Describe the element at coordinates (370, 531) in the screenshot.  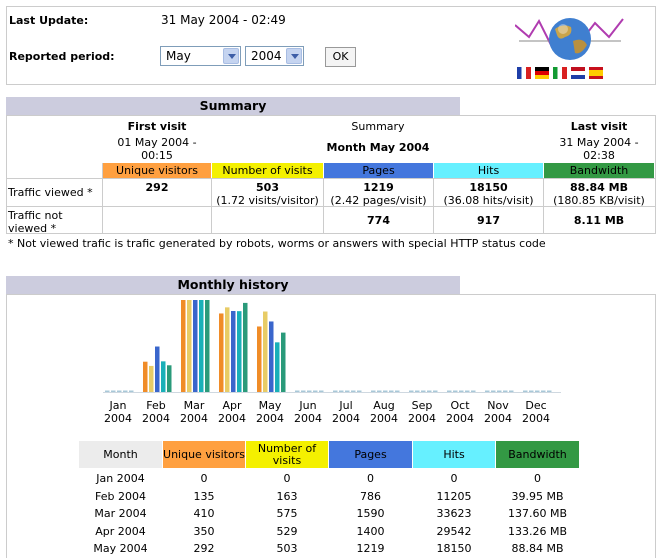
I see `table-cell: 1400` at that location.